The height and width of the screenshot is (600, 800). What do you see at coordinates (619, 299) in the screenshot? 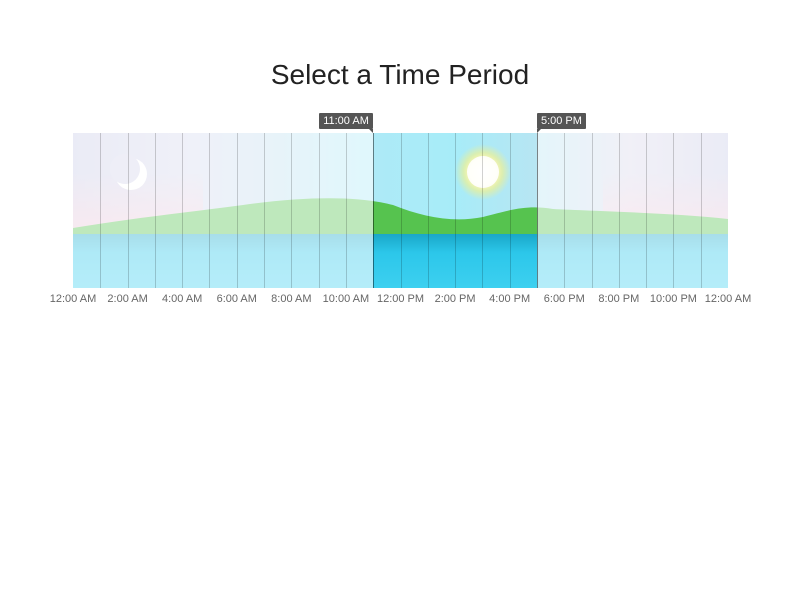
I see `time-tick-label: 8:00 PM` at bounding box center [619, 299].